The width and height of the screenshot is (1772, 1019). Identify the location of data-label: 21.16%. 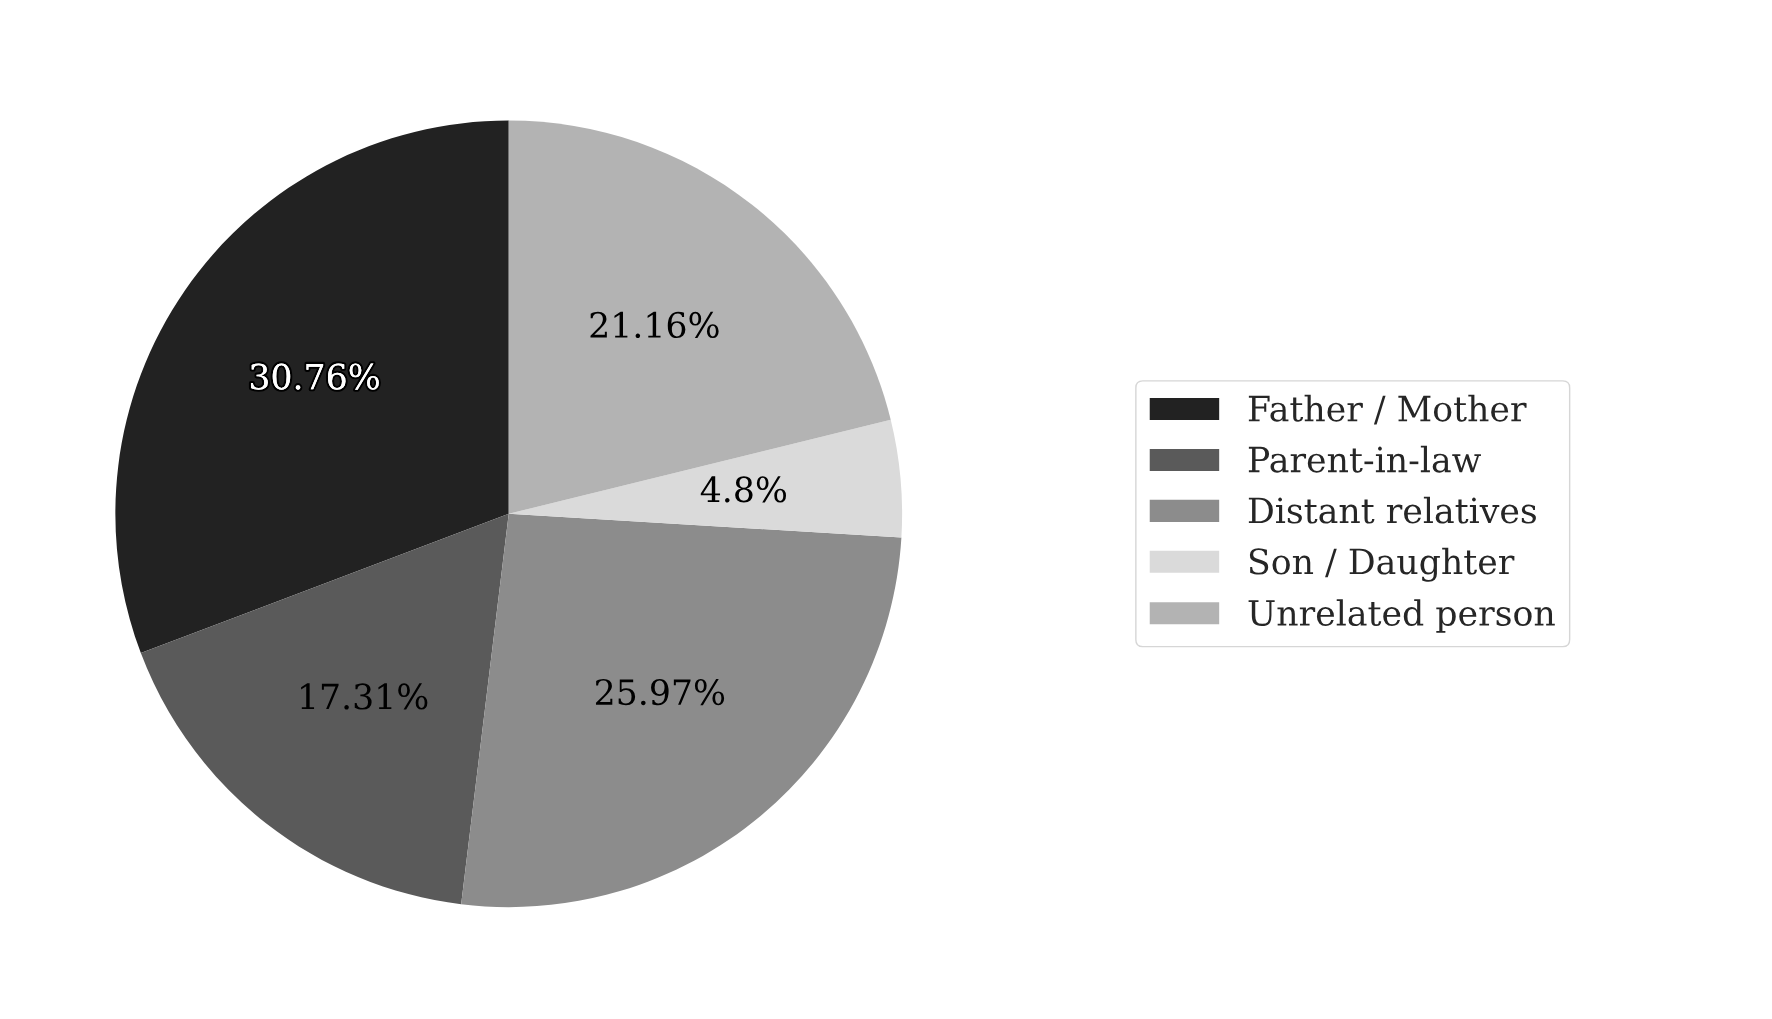
(654, 325).